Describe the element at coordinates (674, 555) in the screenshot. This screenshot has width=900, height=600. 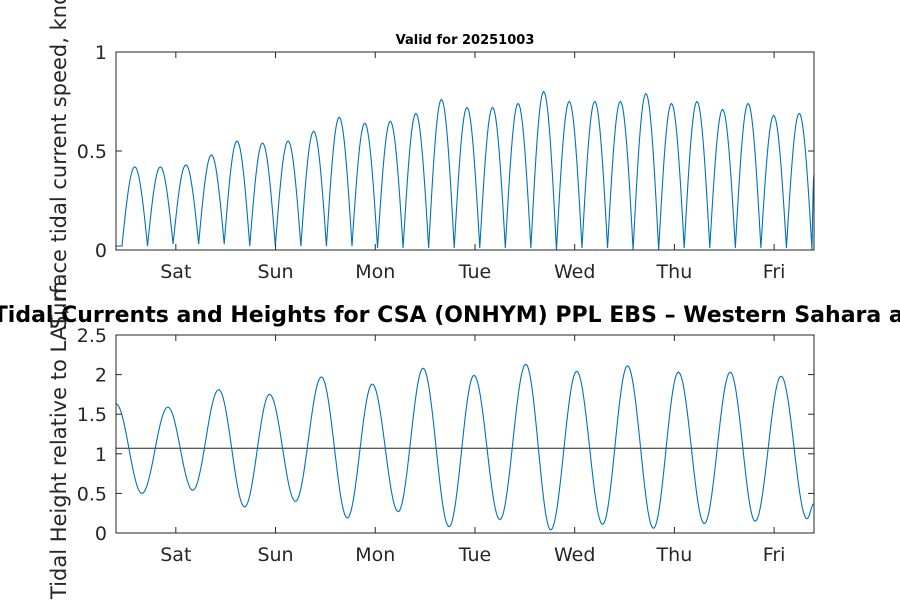
I see `tidal-height-xtick-label: Thu` at that location.